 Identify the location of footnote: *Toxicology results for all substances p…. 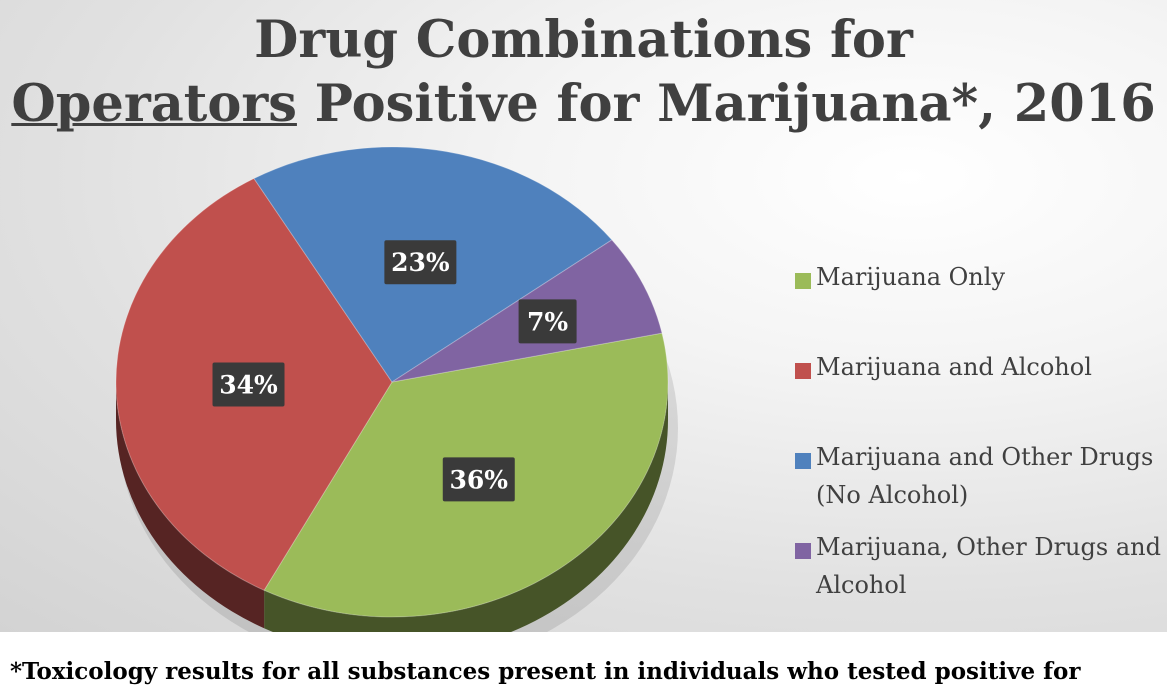
(545, 671).